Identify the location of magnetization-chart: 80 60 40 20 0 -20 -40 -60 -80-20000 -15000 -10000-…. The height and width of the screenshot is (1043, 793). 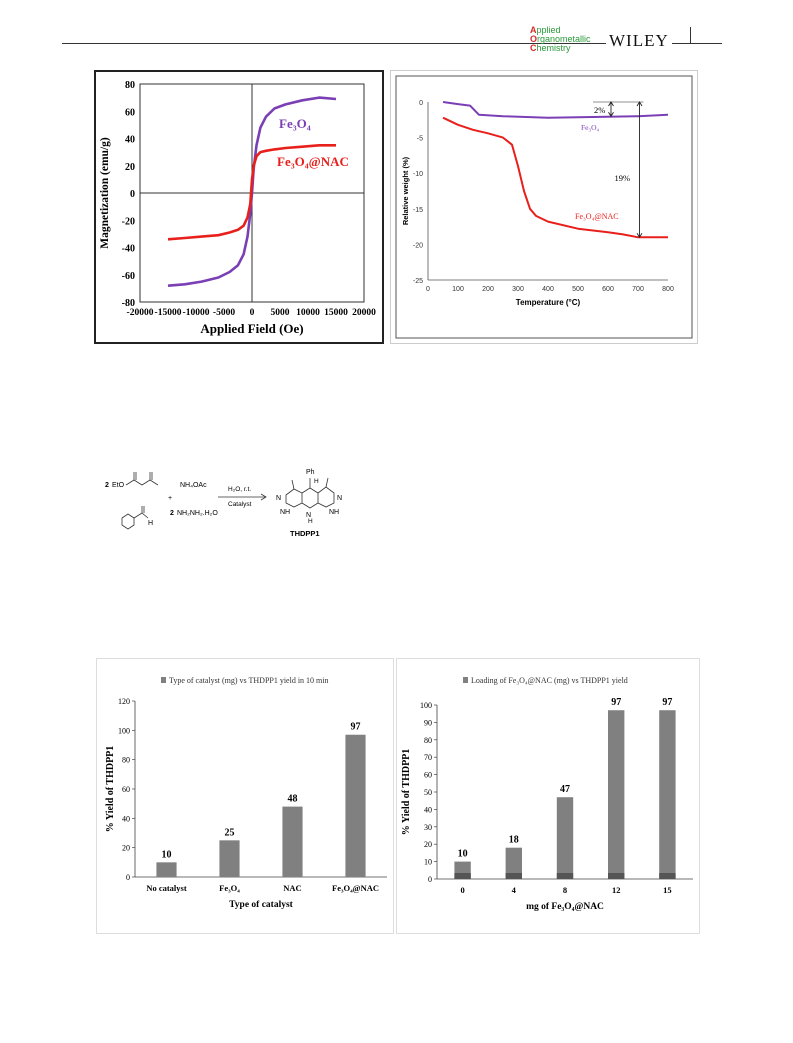
(239, 207).